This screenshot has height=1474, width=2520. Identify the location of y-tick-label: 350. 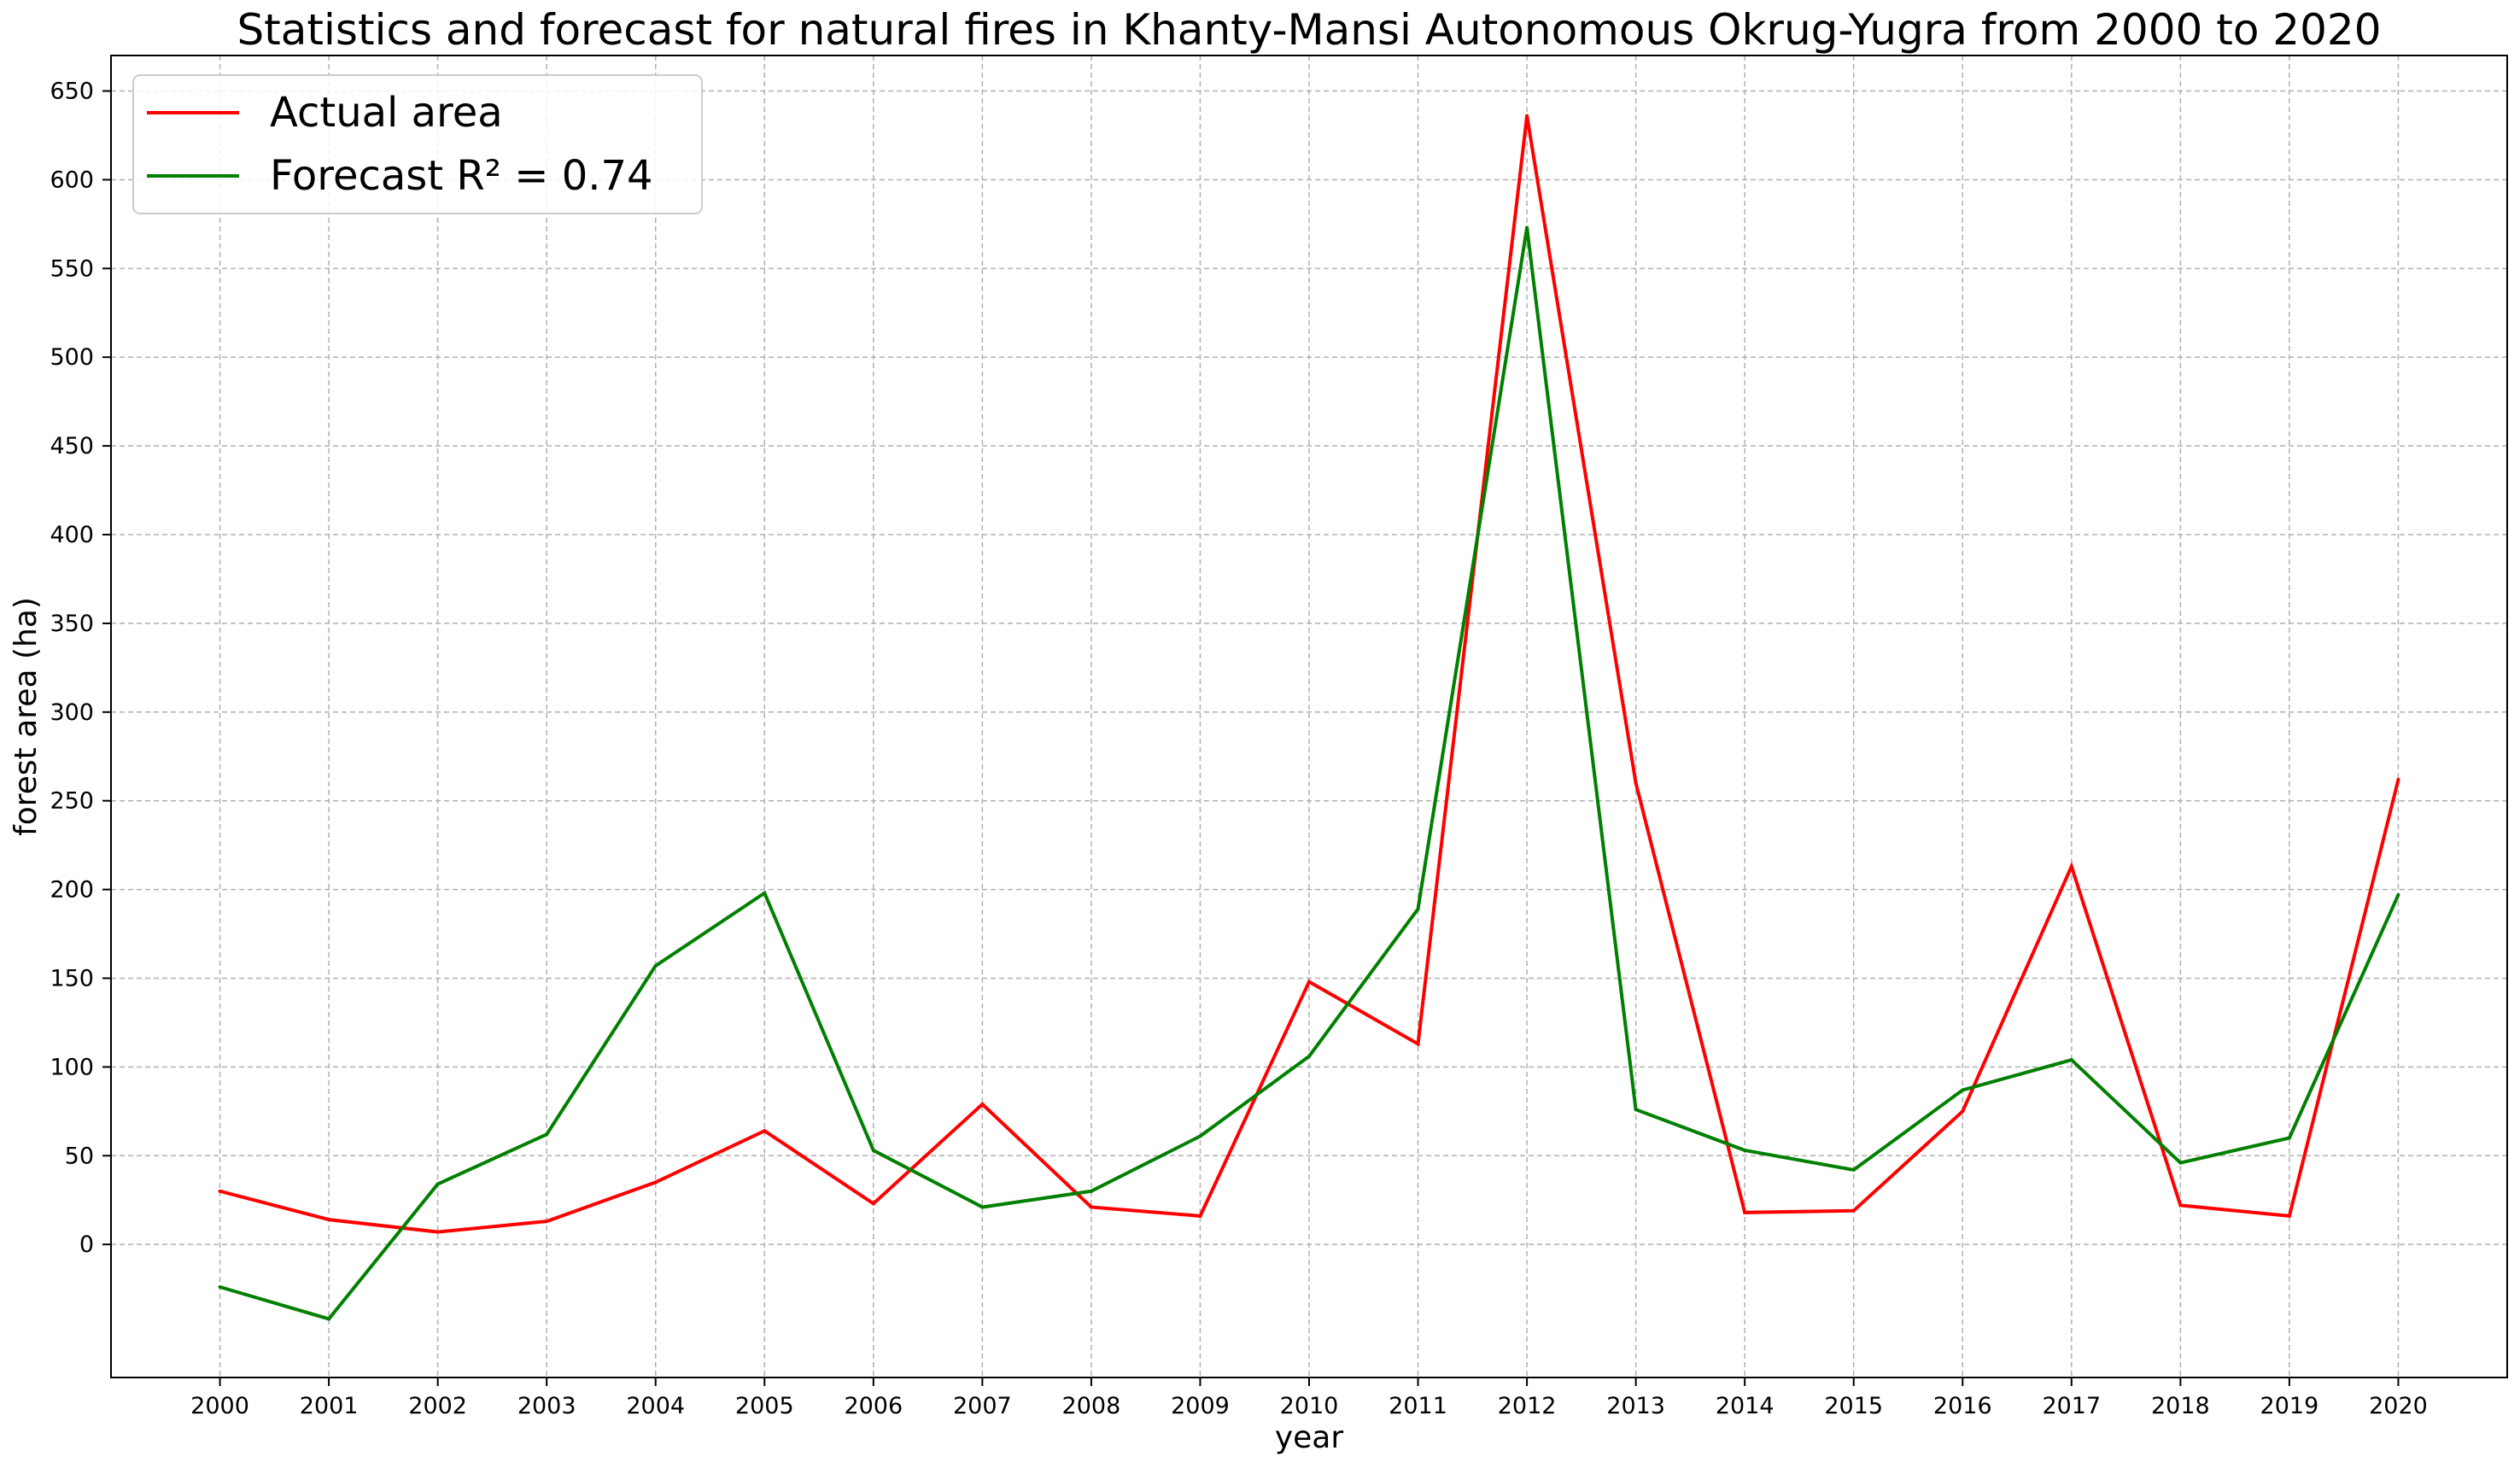
(72, 624).